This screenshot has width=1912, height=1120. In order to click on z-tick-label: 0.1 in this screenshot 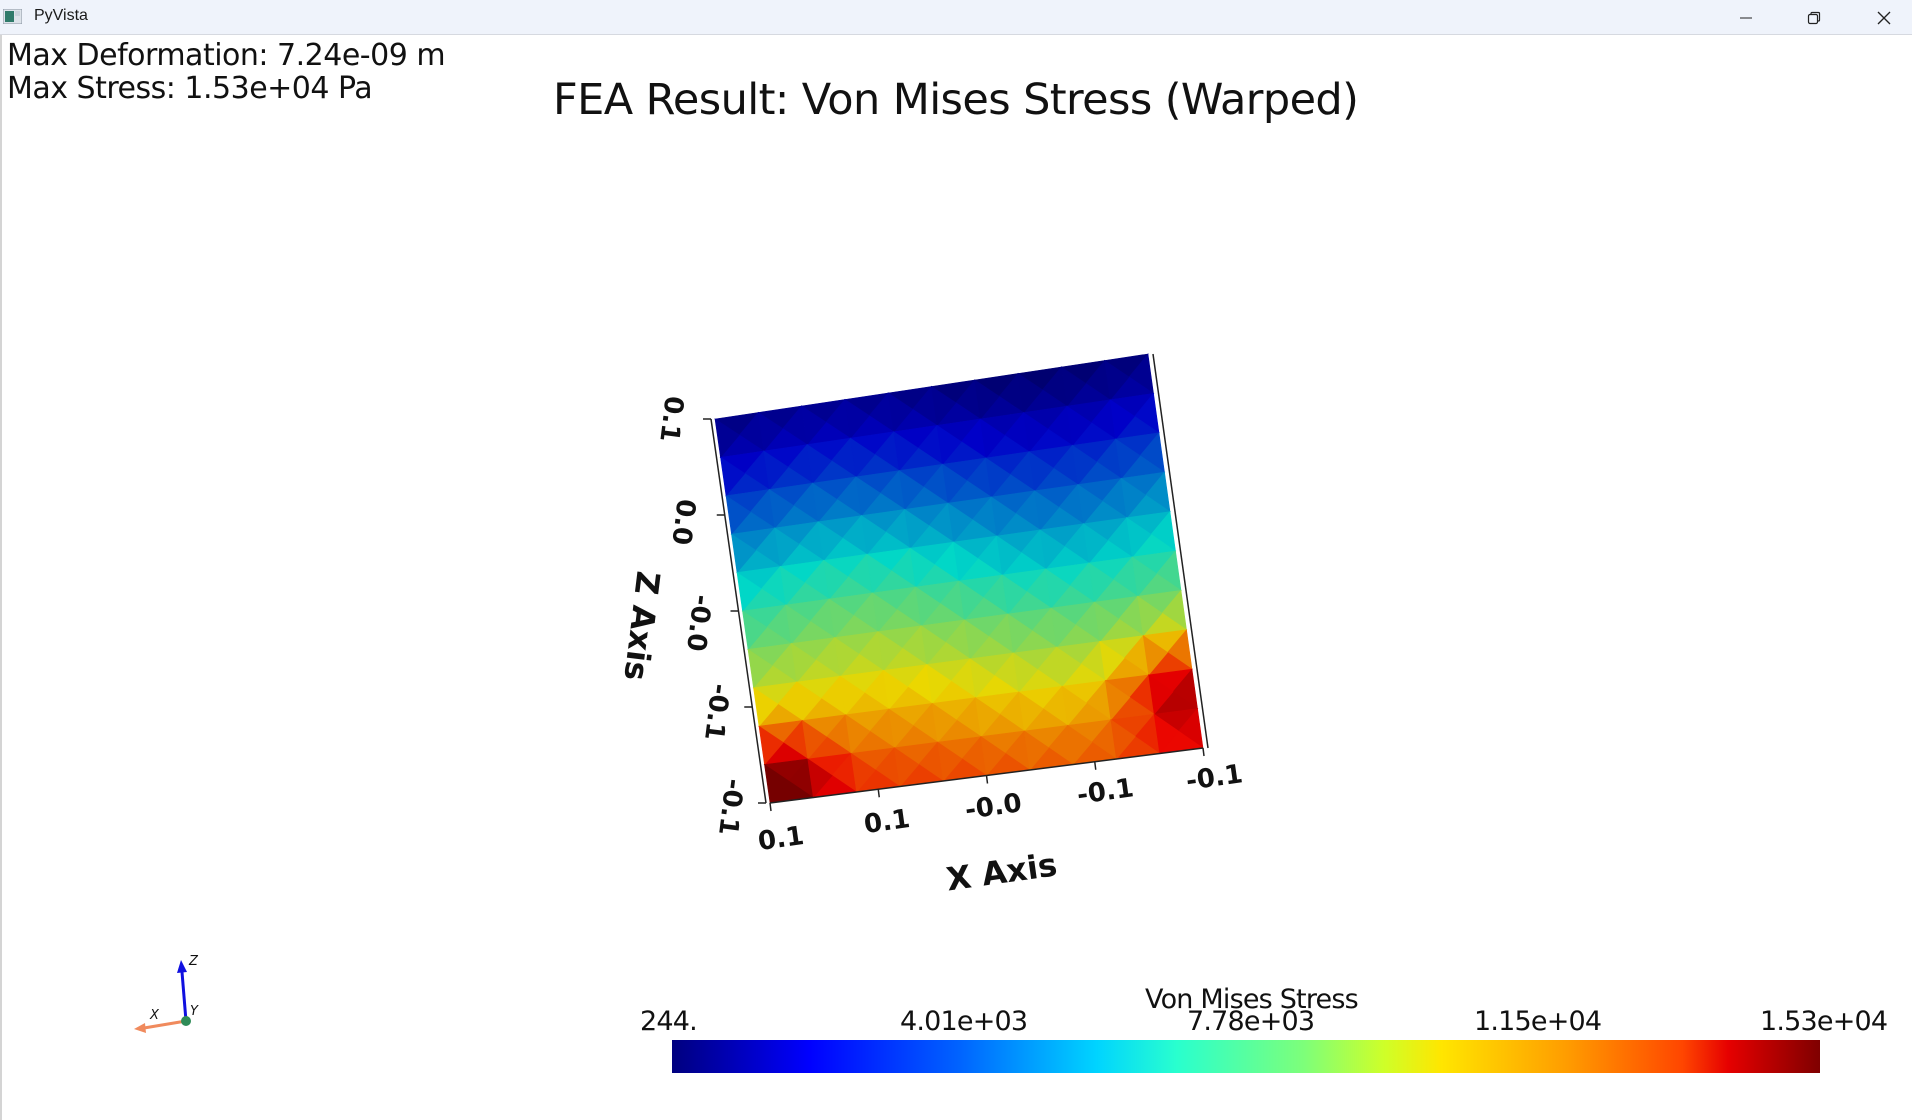, I will do `click(671, 419)`.